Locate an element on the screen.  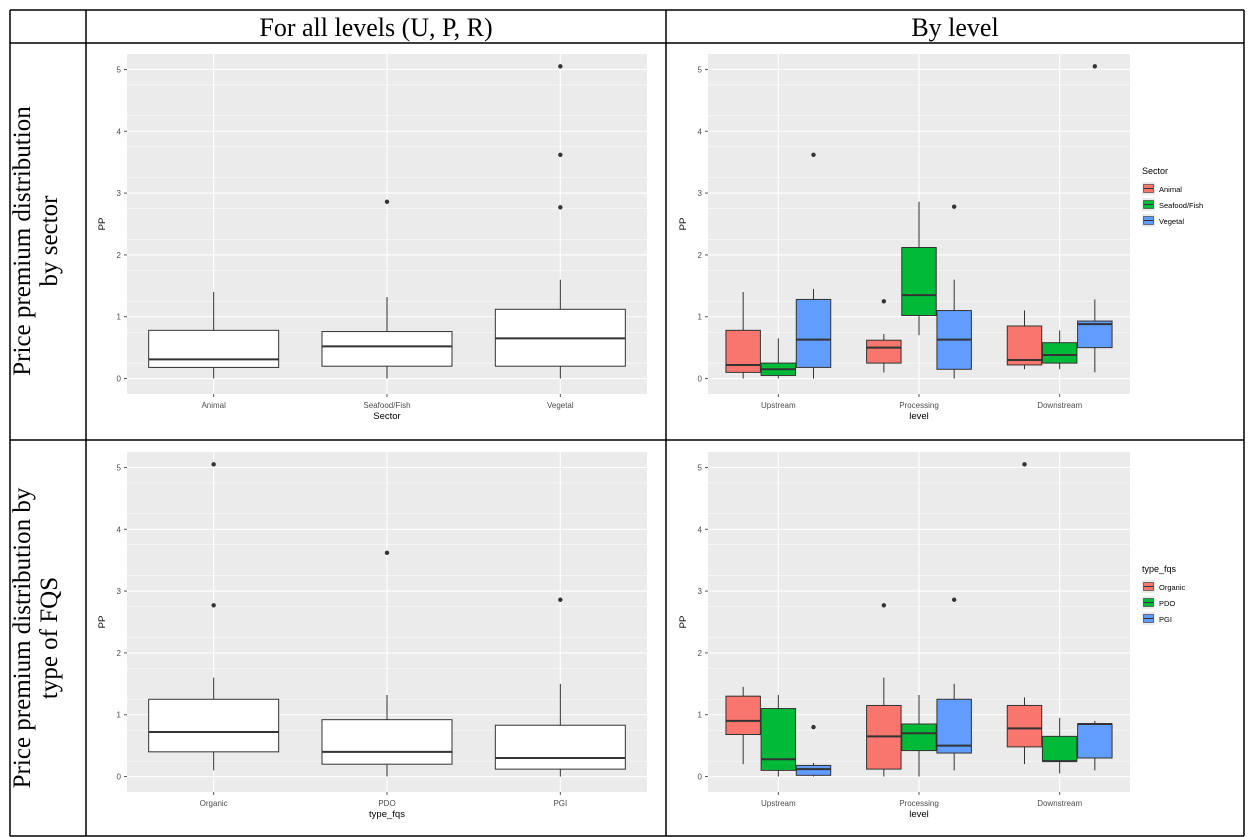
box-processing-animal-box is located at coordinates (884, 351).